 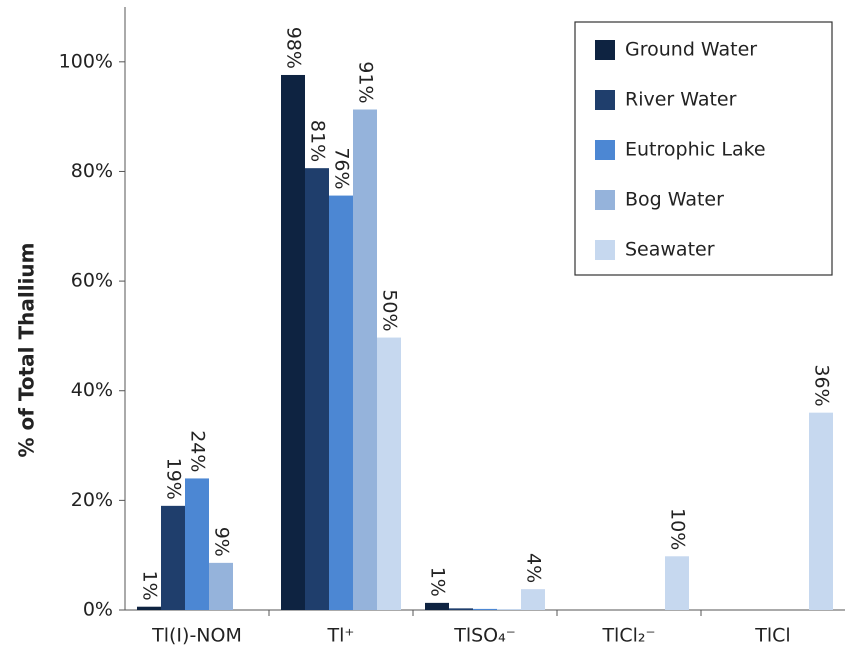 What do you see at coordinates (92, 390) in the screenshot?
I see `y-tick-label: 40%` at bounding box center [92, 390].